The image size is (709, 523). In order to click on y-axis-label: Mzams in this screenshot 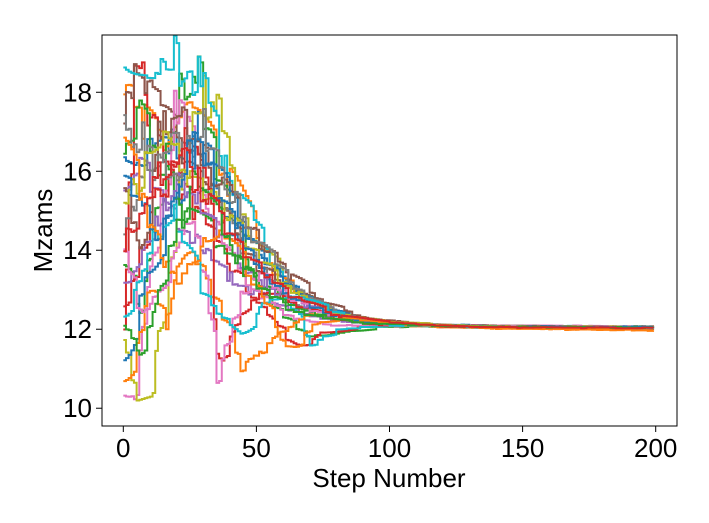, I will do `click(43, 231)`.